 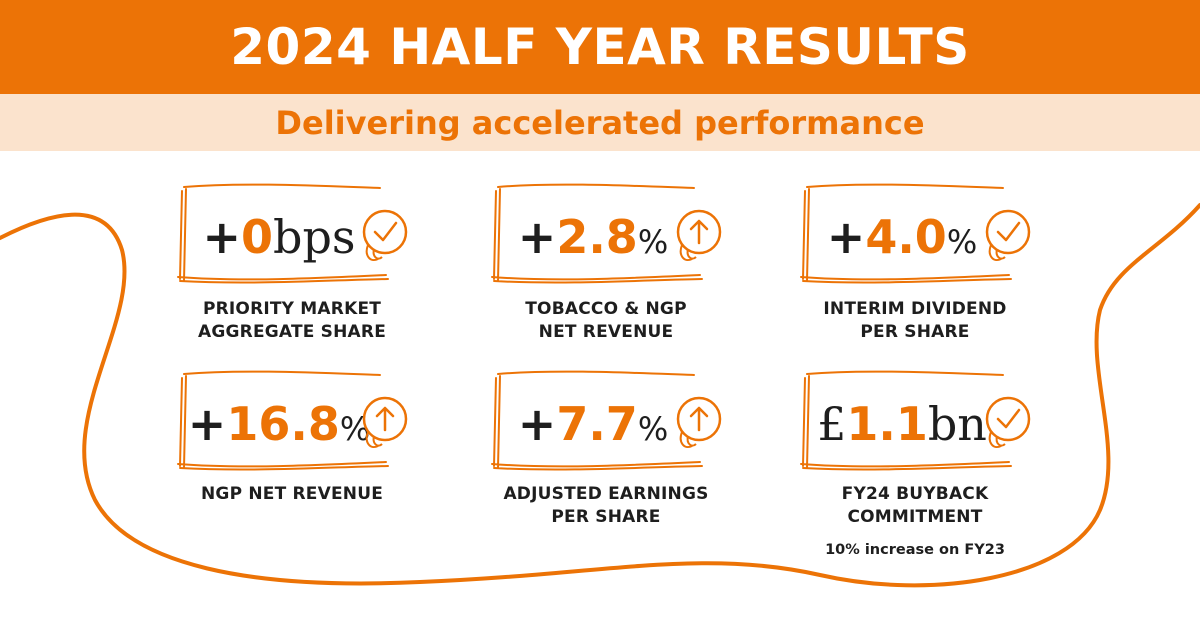 I want to click on metric-label: TOBACCO & NGP NET REVENUE, so click(x=606, y=320).